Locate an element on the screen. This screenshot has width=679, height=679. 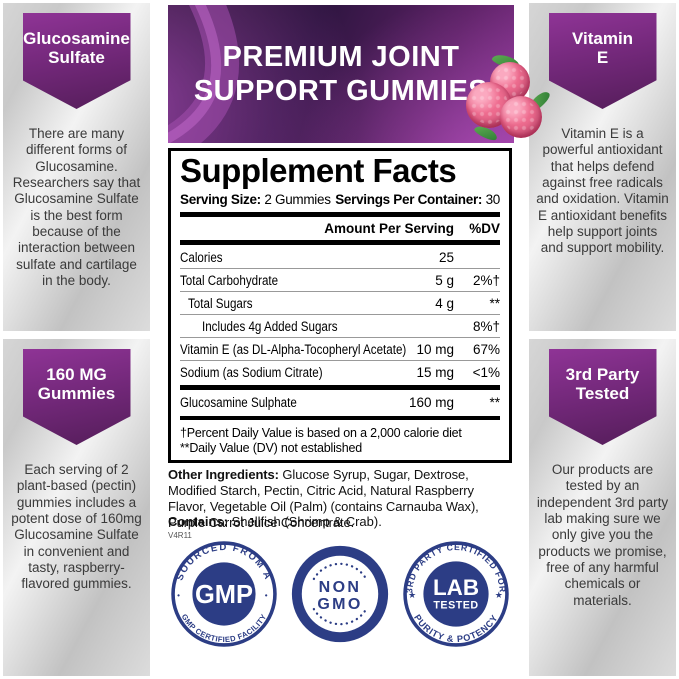
product-title: PREMIUM JOINT SUPPORT GUMMIES is located at coordinates (341, 74).